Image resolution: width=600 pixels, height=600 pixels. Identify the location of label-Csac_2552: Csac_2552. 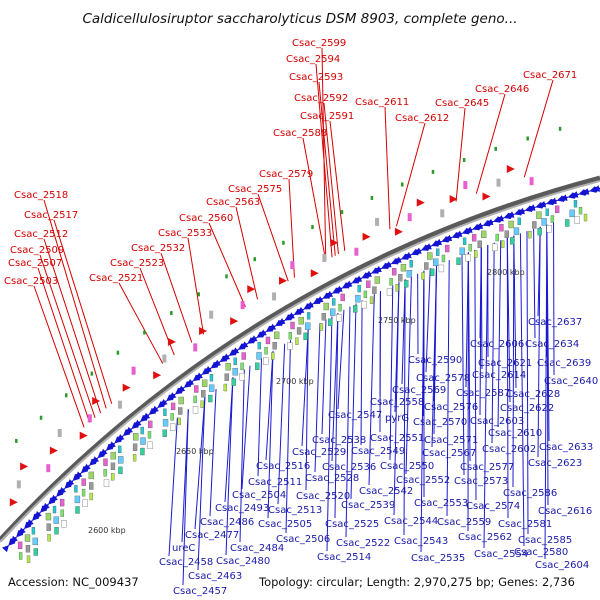
(423, 480).